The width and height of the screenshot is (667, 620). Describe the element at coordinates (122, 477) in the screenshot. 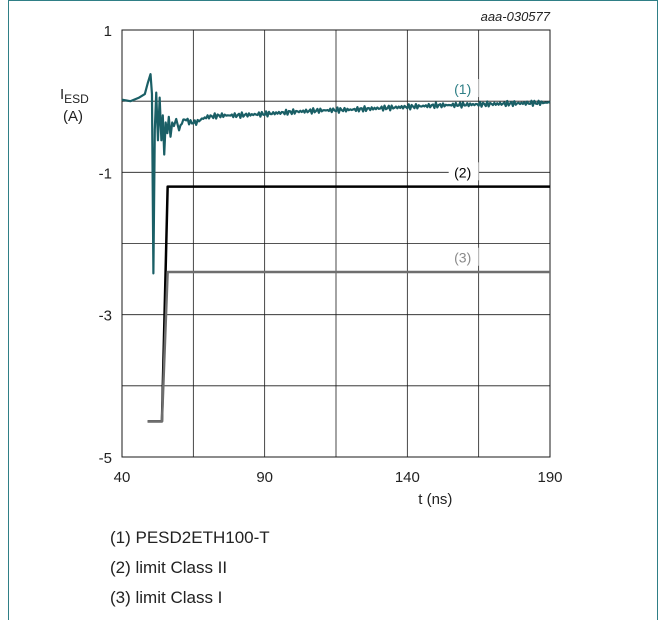

I see `x-tick-label: 40` at that location.